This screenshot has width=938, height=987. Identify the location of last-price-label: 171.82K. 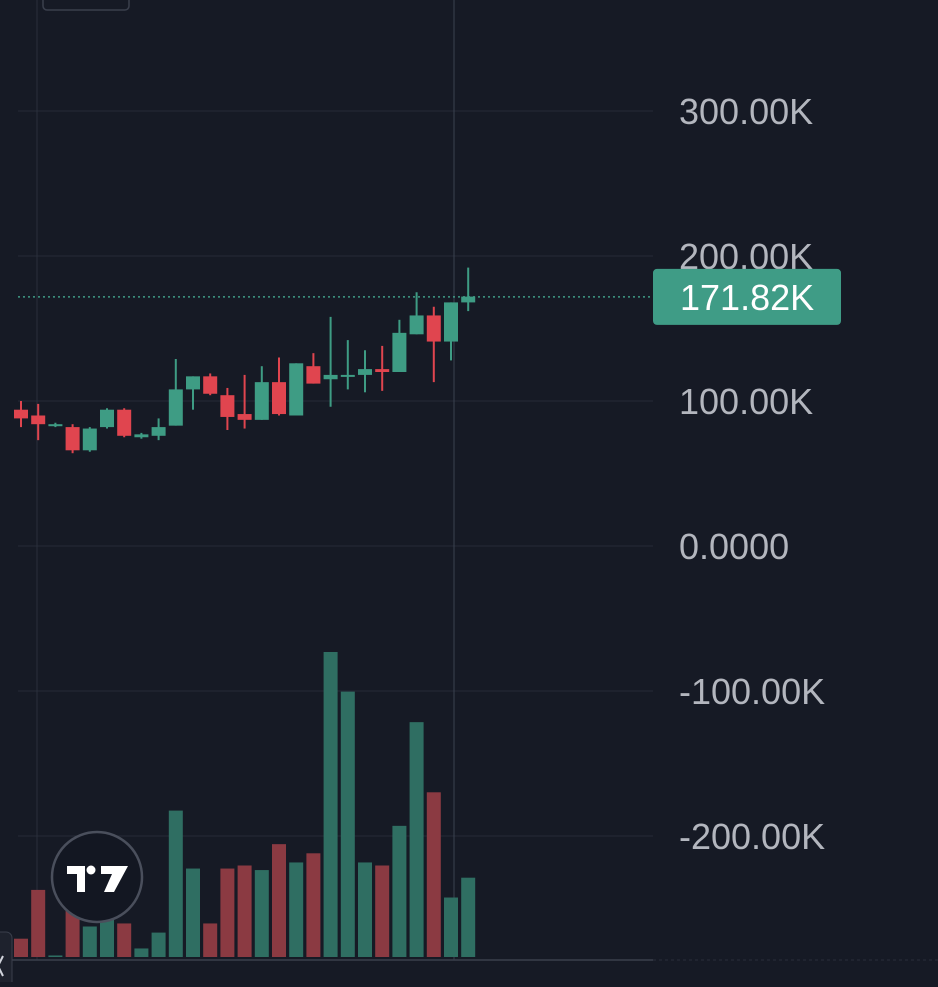
(747, 297).